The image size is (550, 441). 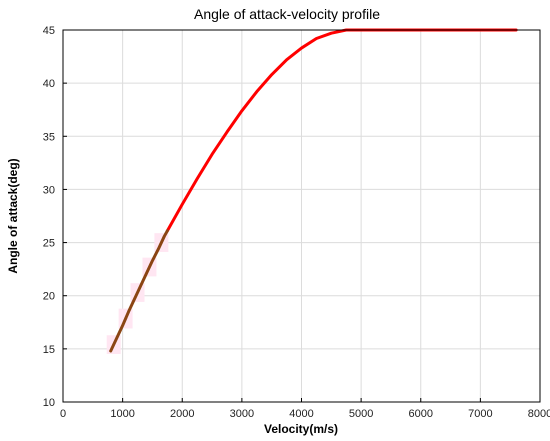 I want to click on x-tick-label: 6000, so click(x=421, y=414).